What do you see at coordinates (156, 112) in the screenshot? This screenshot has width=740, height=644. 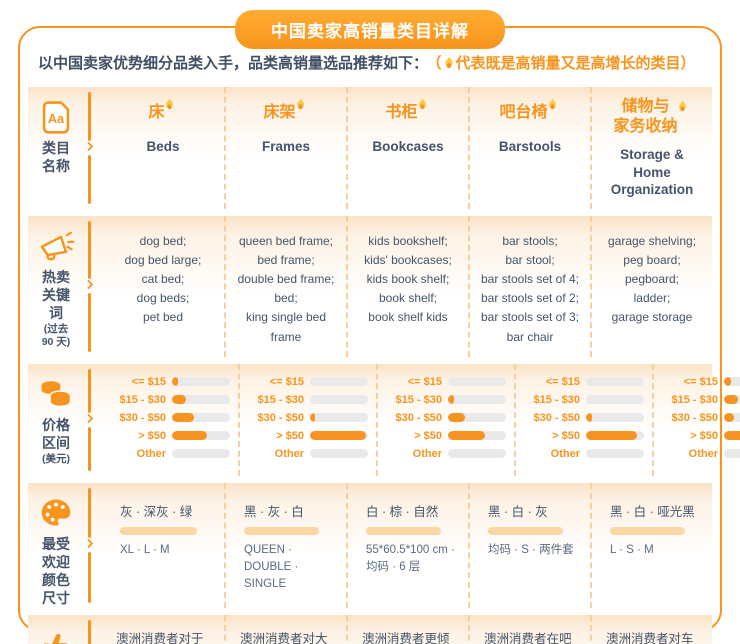 I see `category-name-cn: 床` at bounding box center [156, 112].